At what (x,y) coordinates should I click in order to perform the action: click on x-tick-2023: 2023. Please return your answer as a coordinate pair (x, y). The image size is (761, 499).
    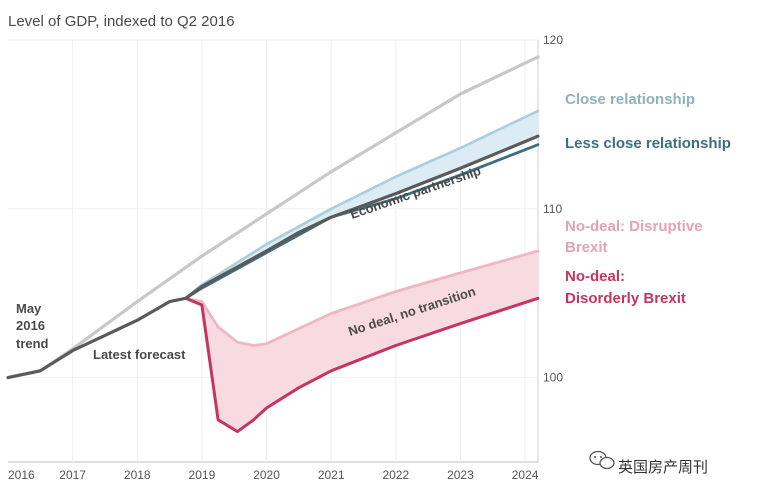
    Looking at the image, I should click on (460, 475).